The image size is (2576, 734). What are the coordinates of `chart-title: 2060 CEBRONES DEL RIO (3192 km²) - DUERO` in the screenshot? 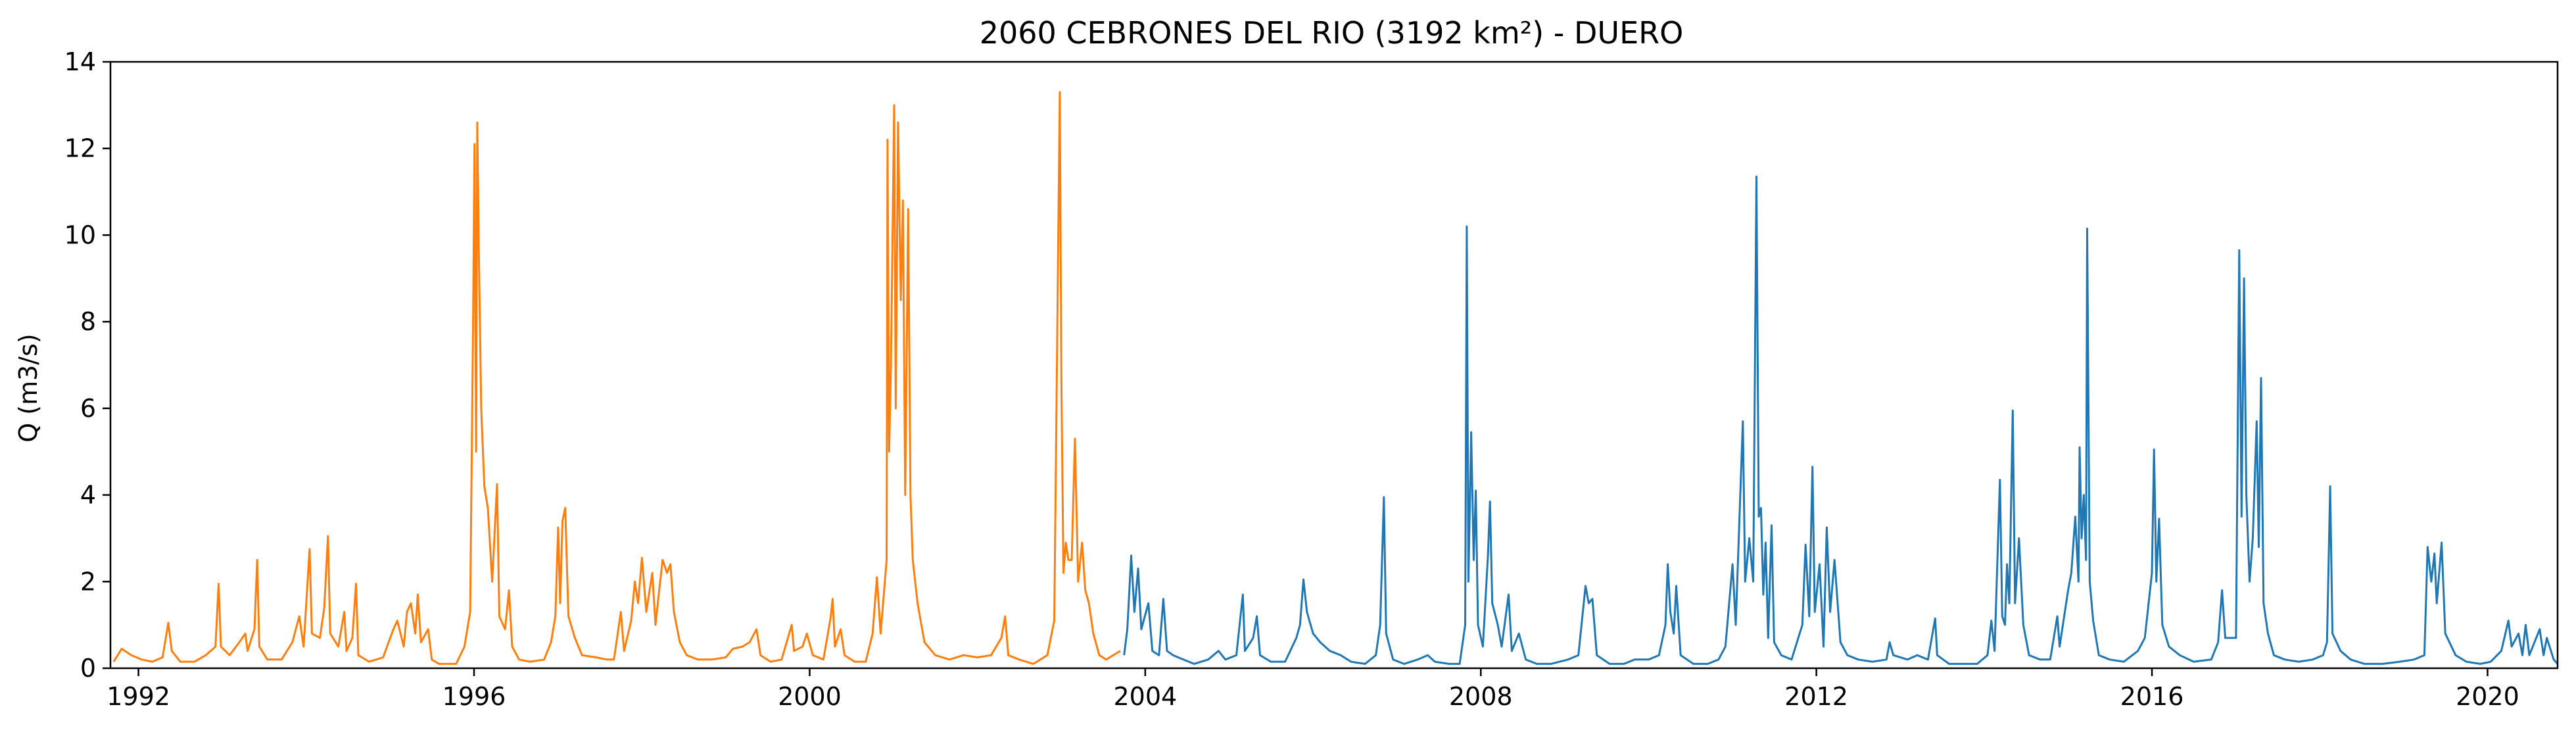 It's located at (1332, 33).